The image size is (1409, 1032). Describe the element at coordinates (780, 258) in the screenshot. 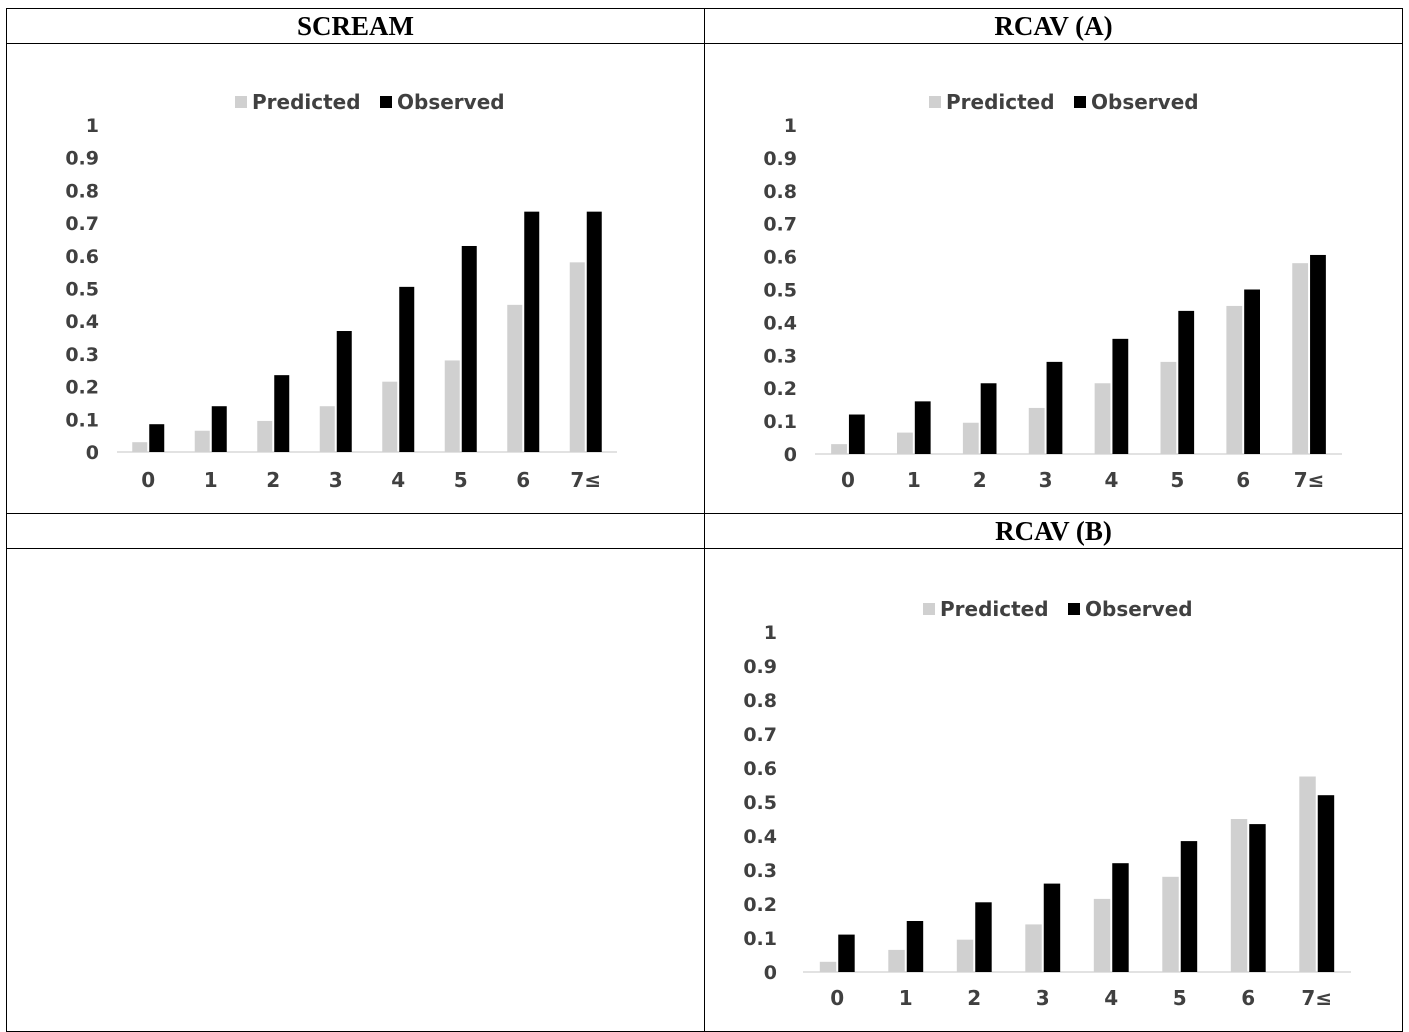

I see `y-tick-label: 0.6` at that location.